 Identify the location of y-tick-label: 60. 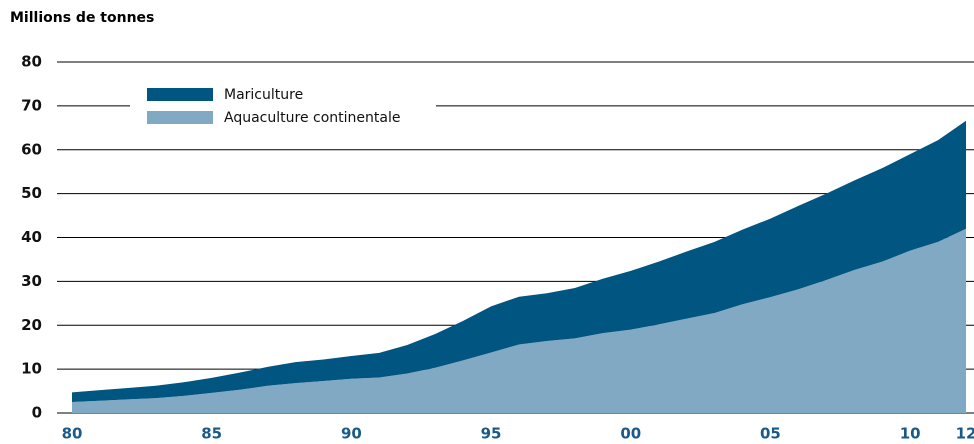
(31, 149).